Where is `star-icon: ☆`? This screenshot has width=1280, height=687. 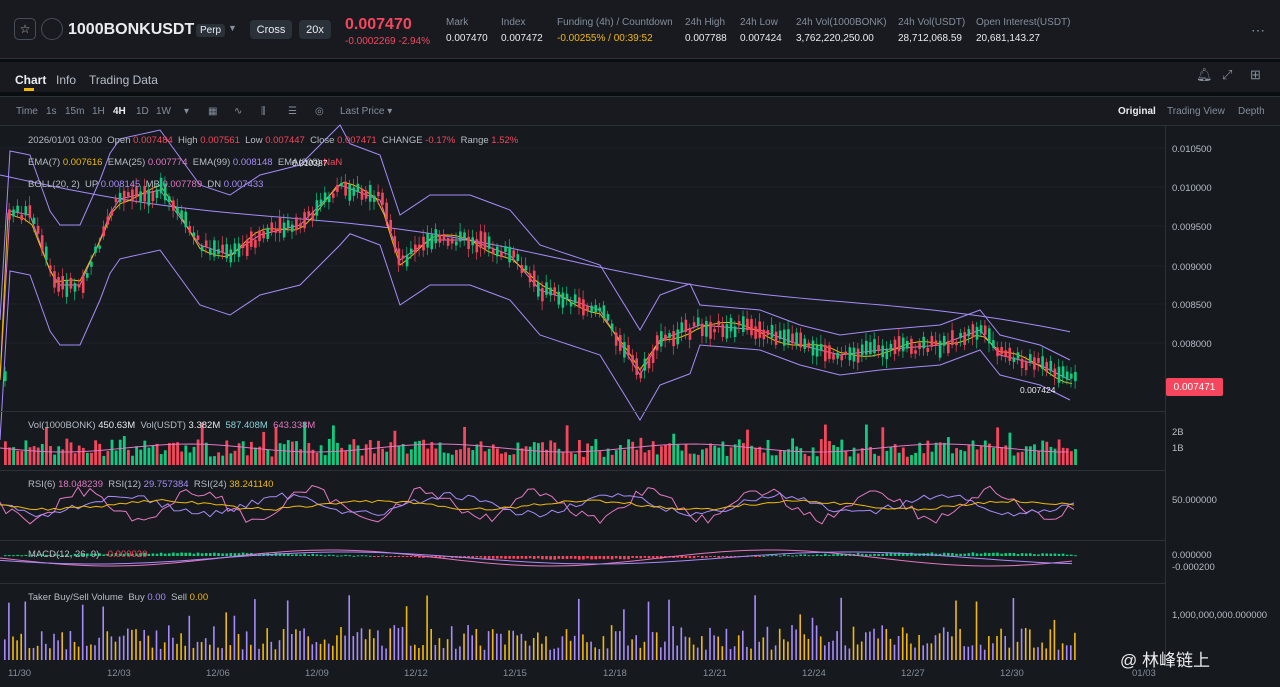
star-icon: ☆ is located at coordinates (25, 29).